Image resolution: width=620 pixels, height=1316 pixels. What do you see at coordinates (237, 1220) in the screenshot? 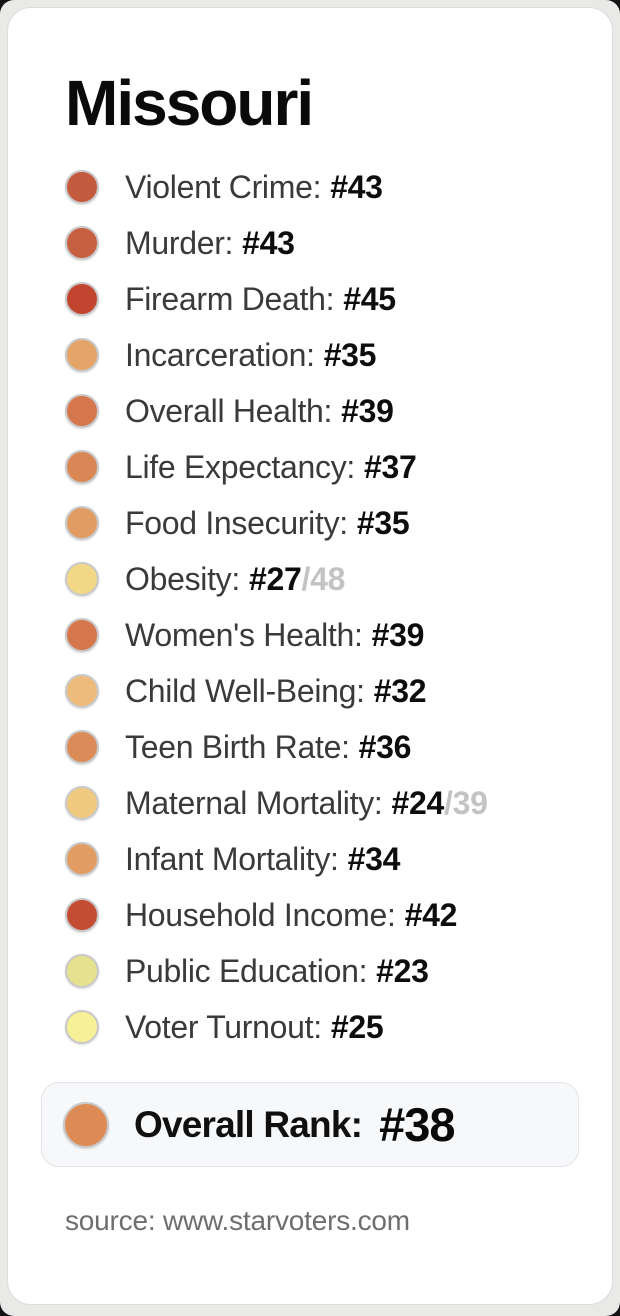
I see `source-attribution: source: www.starvoters.com` at bounding box center [237, 1220].